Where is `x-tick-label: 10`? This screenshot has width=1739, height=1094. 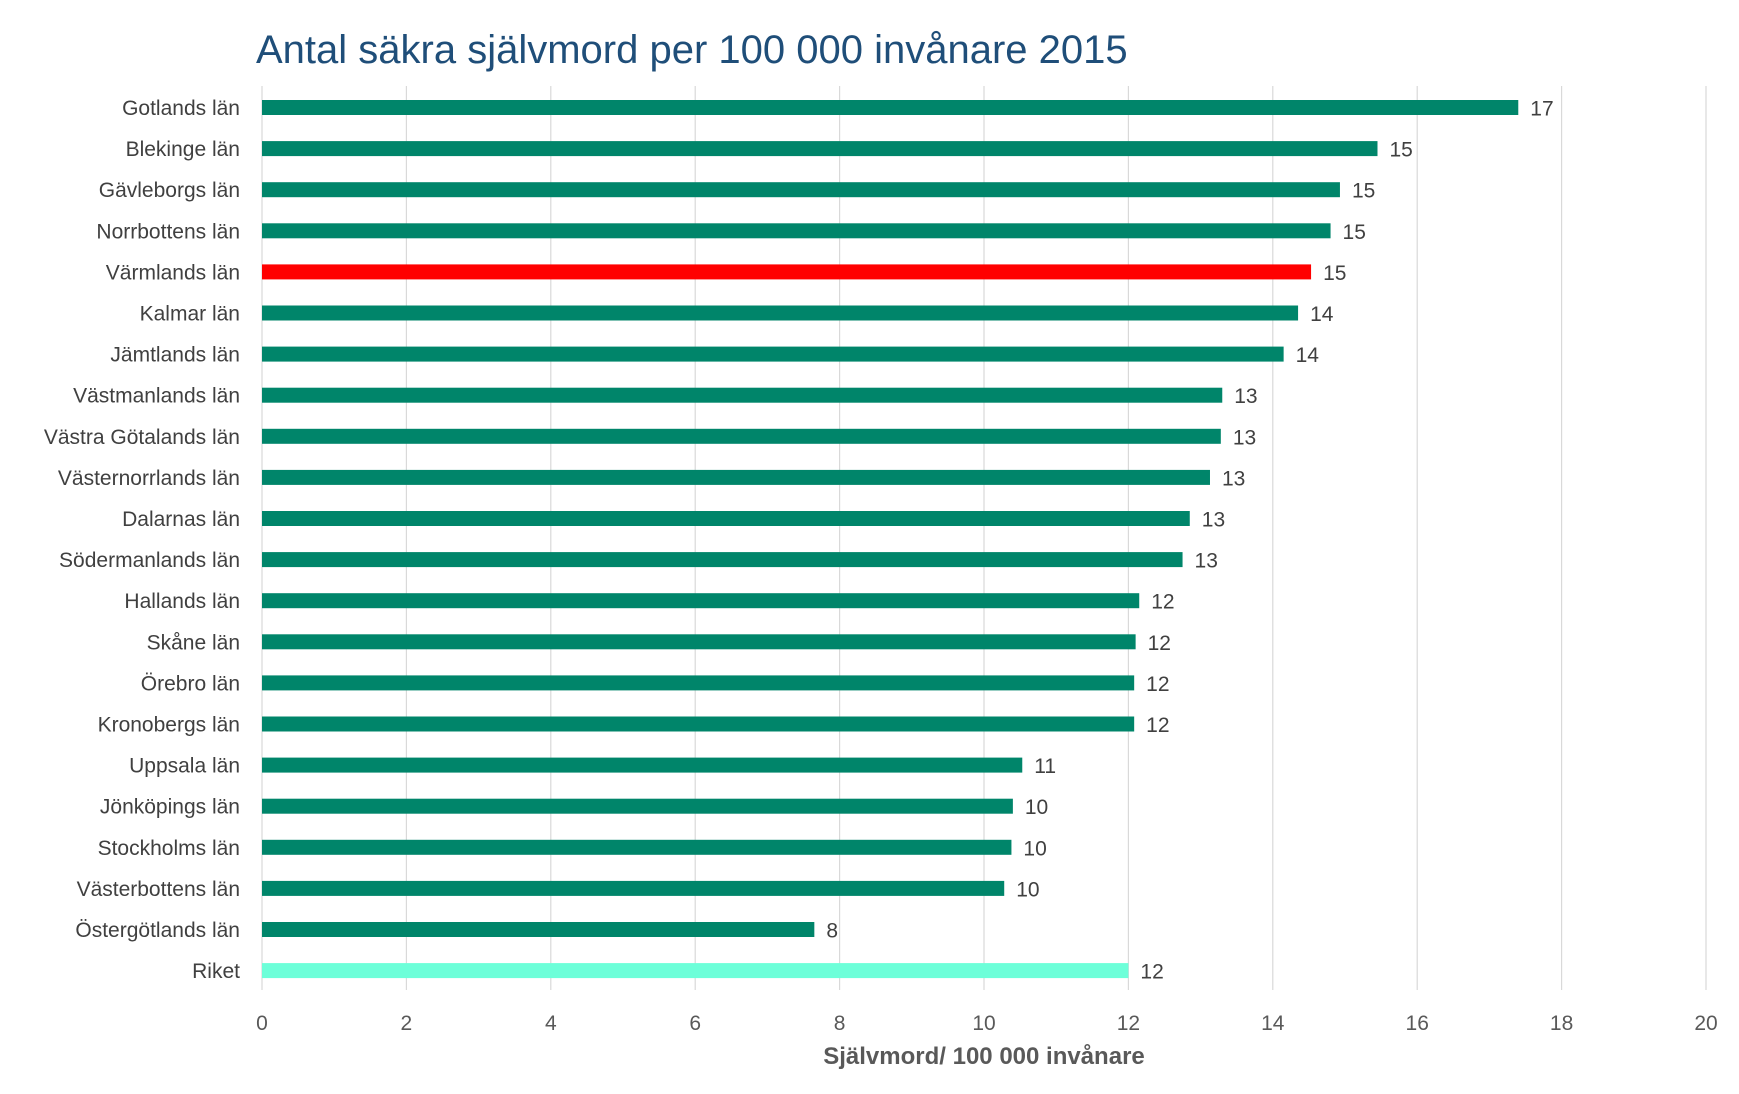
x-tick-label: 10 is located at coordinates (983, 1023).